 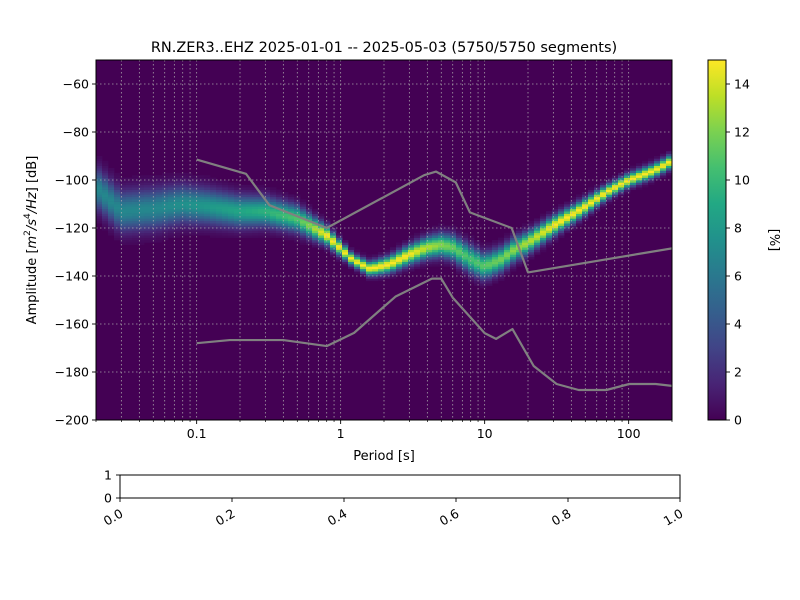 I want to click on y-axis-label: Amplitude [m2/s4/Hz] [dB], so click(x=31, y=240).